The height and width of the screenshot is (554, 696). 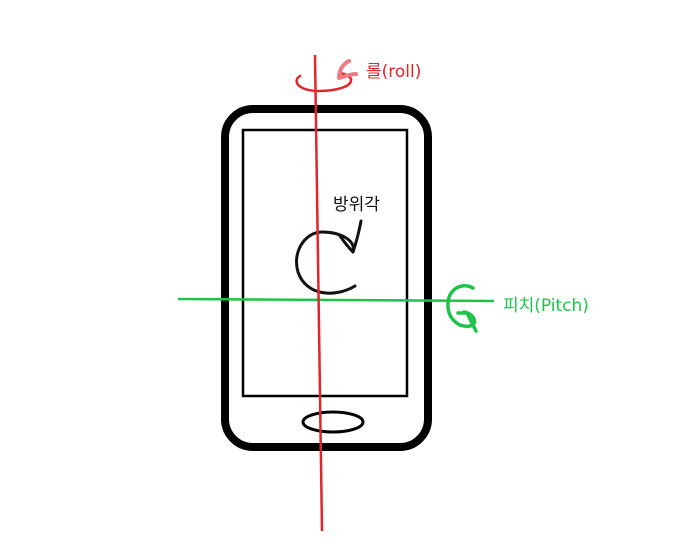 What do you see at coordinates (394, 72) in the screenshot?
I see `roll-label: 롤(roll)` at bounding box center [394, 72].